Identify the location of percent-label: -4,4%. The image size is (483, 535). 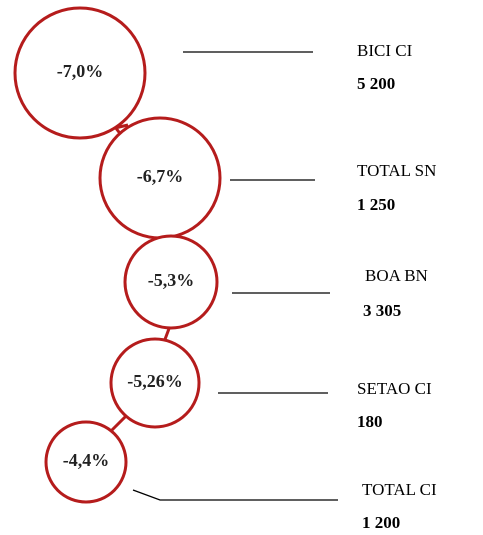
(86, 460).